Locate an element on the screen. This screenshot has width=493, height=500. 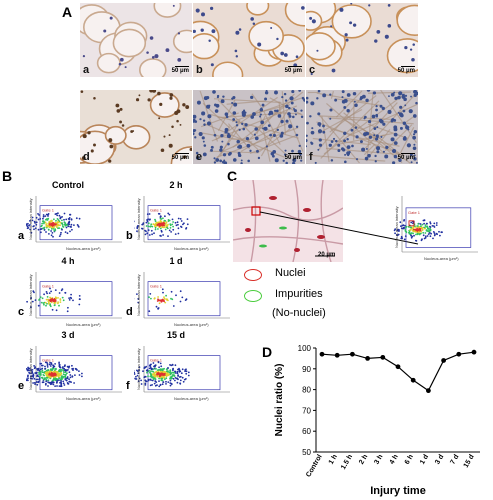
micrograph-sublabel: f is located at coordinates (311, 157).